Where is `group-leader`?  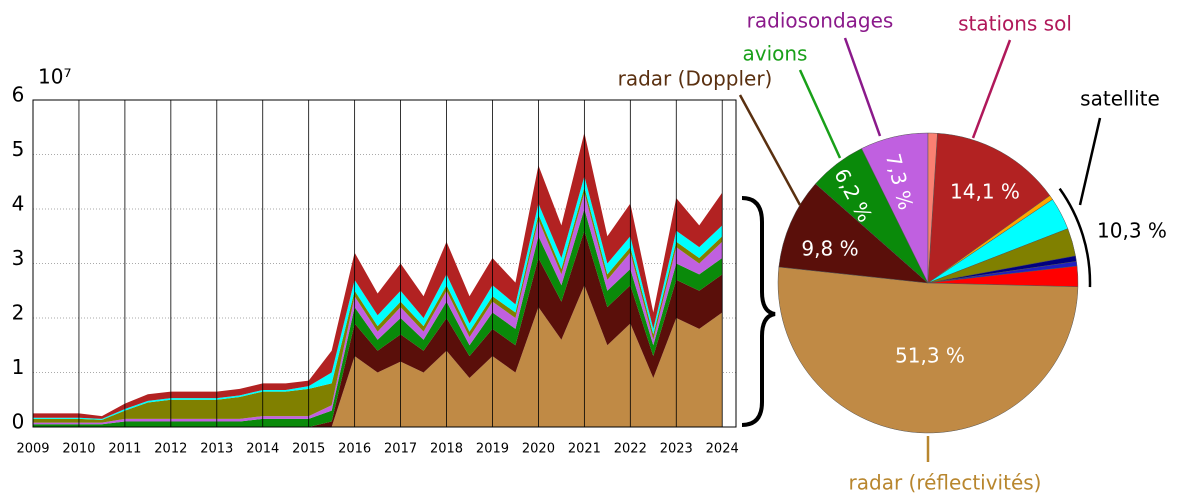 group-leader is located at coordinates (1090, 161).